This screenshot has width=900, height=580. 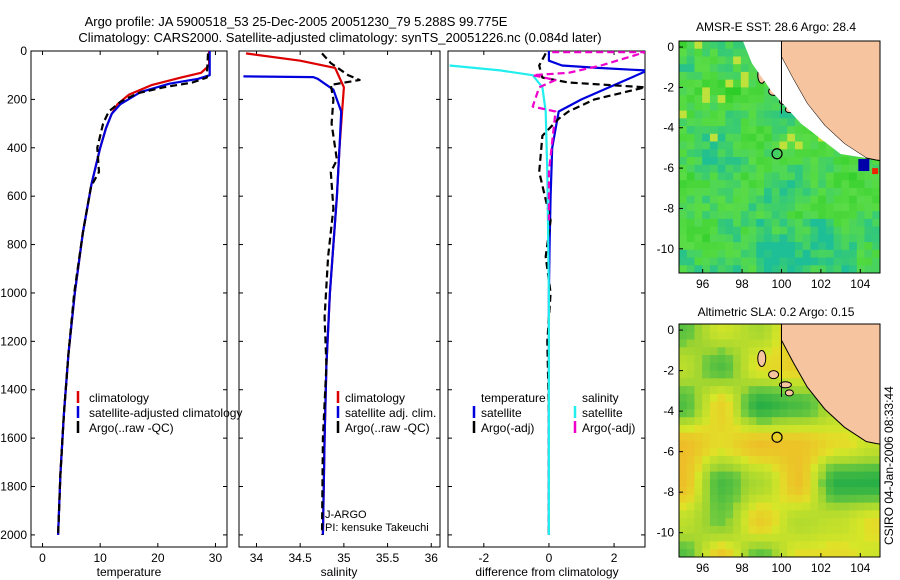 What do you see at coordinates (134, 293) in the screenshot?
I see `series-group` at bounding box center [134, 293].